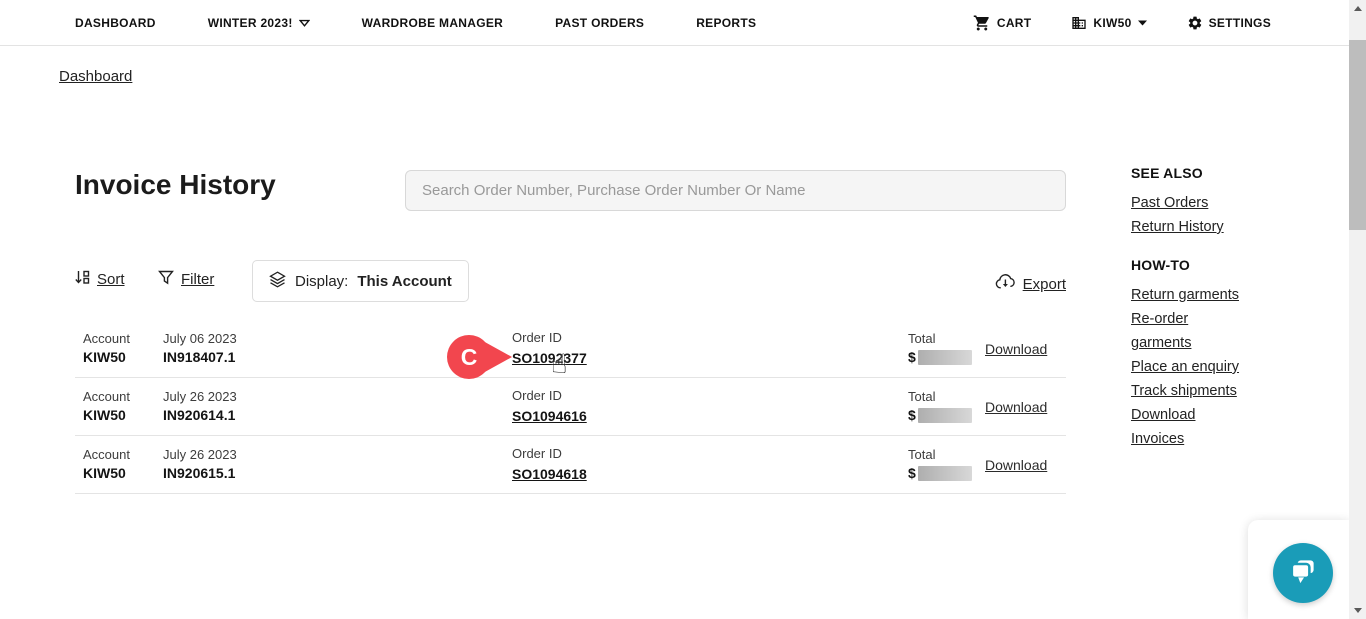  I want to click on scrollbar-down-arrow, so click(1357, 610).